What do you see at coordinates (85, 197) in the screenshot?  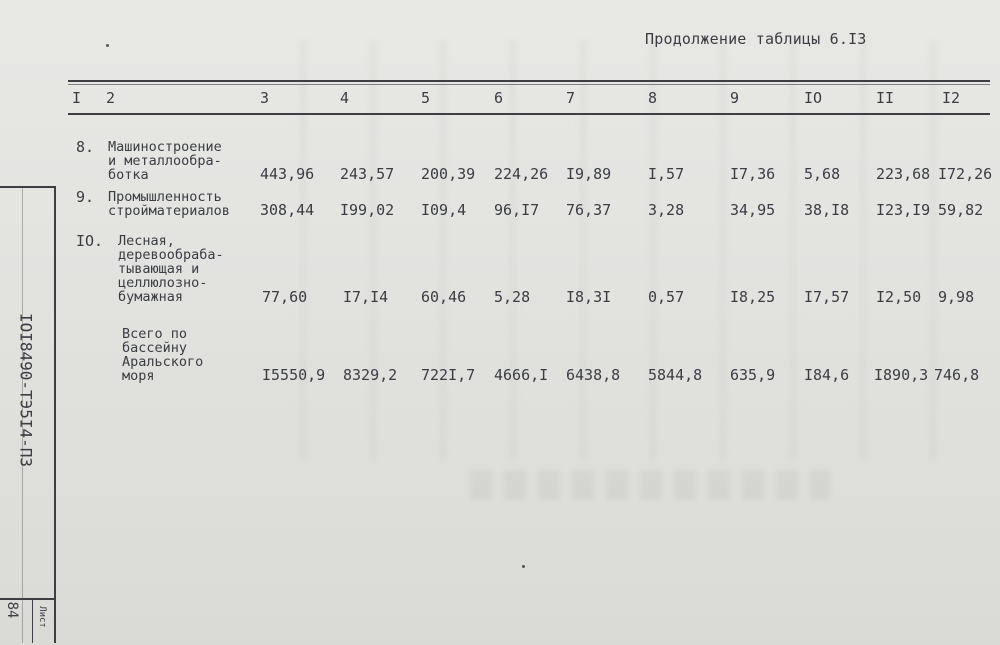 I see `row-number: 9.` at bounding box center [85, 197].